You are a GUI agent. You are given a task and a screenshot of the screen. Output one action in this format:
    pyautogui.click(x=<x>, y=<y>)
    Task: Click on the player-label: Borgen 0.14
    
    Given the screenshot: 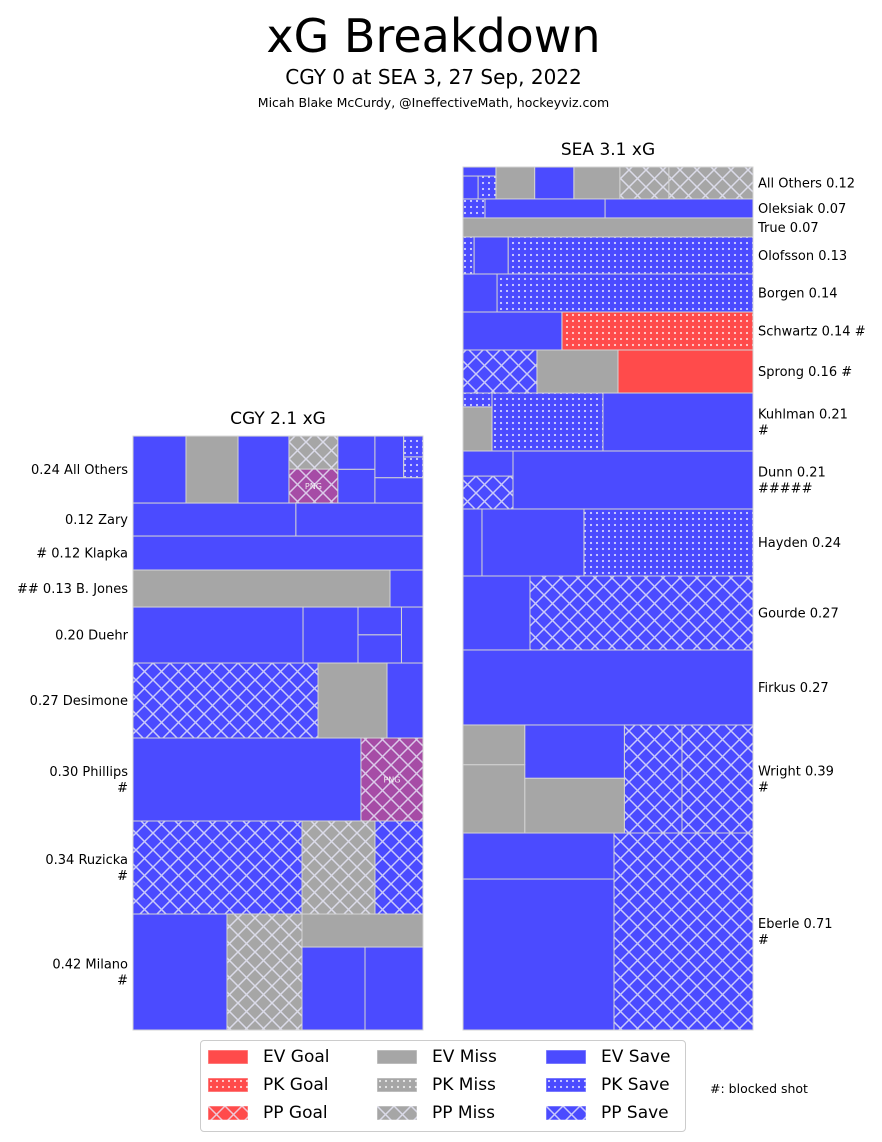 What is the action you would take?
    pyautogui.click(x=798, y=294)
    